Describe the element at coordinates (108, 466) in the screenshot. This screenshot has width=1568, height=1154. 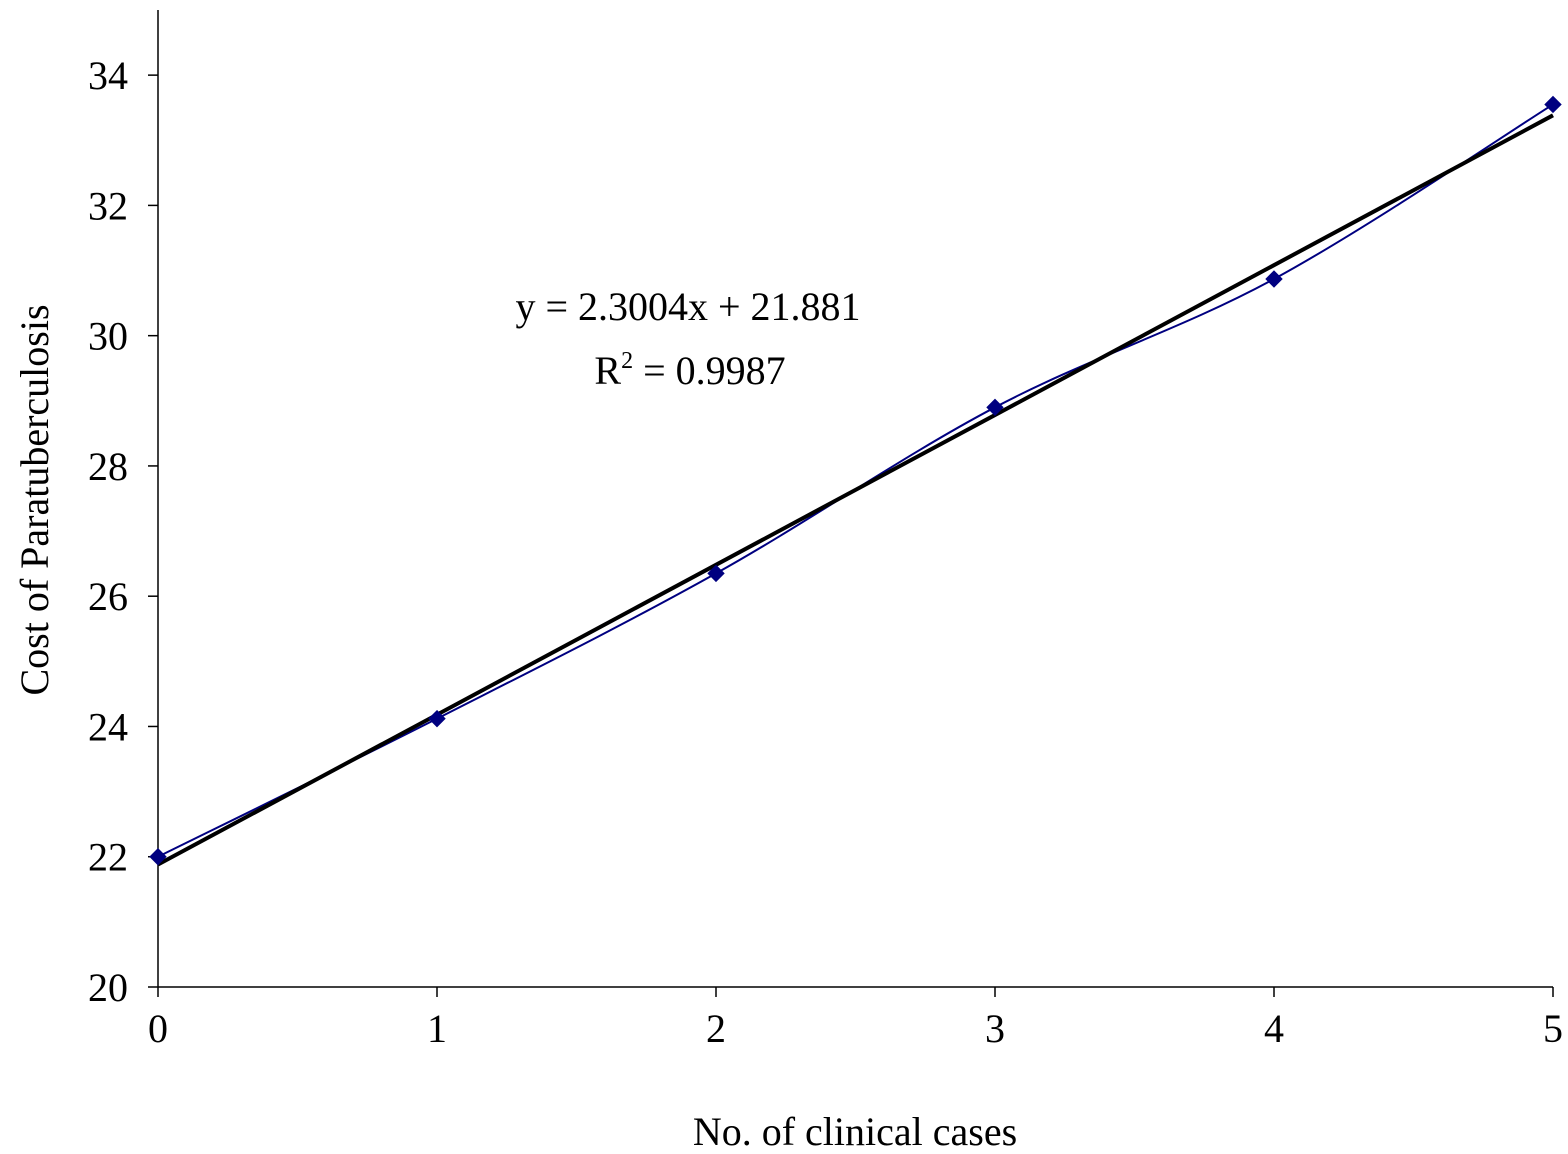
I see `y-tick-label: 28` at that location.